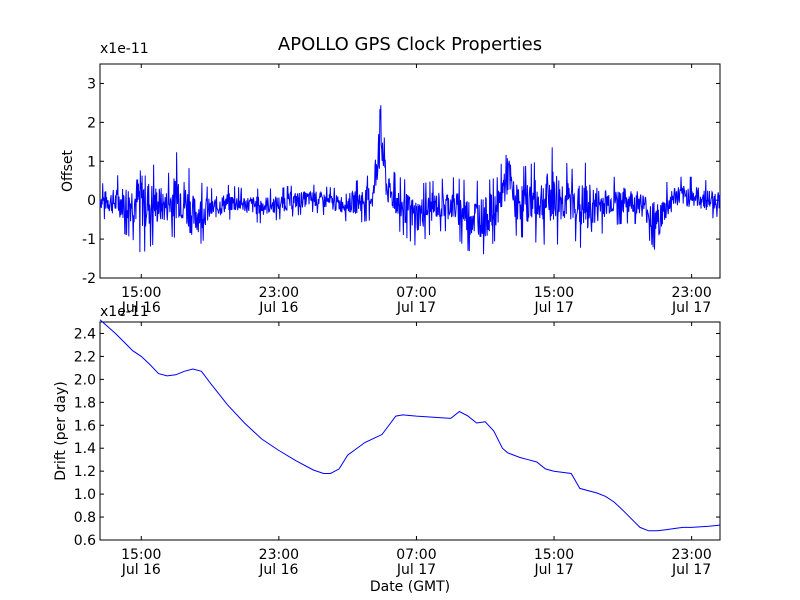 The image size is (800, 600). I want to click on y-tick-label: 1.6, so click(85, 426).